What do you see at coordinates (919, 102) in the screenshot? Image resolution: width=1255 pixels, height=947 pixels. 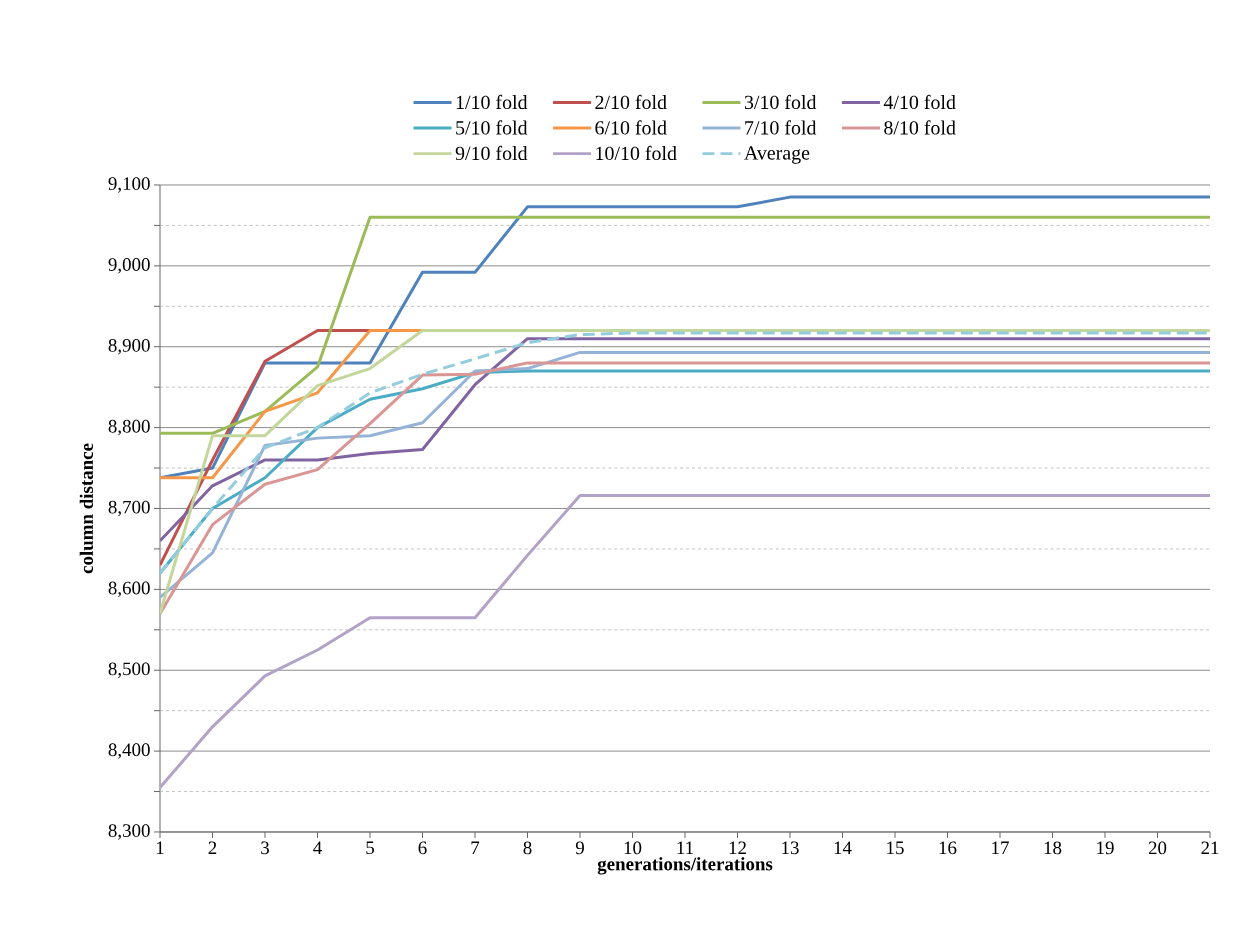 I see `legend-label: 4/10 fold` at bounding box center [919, 102].